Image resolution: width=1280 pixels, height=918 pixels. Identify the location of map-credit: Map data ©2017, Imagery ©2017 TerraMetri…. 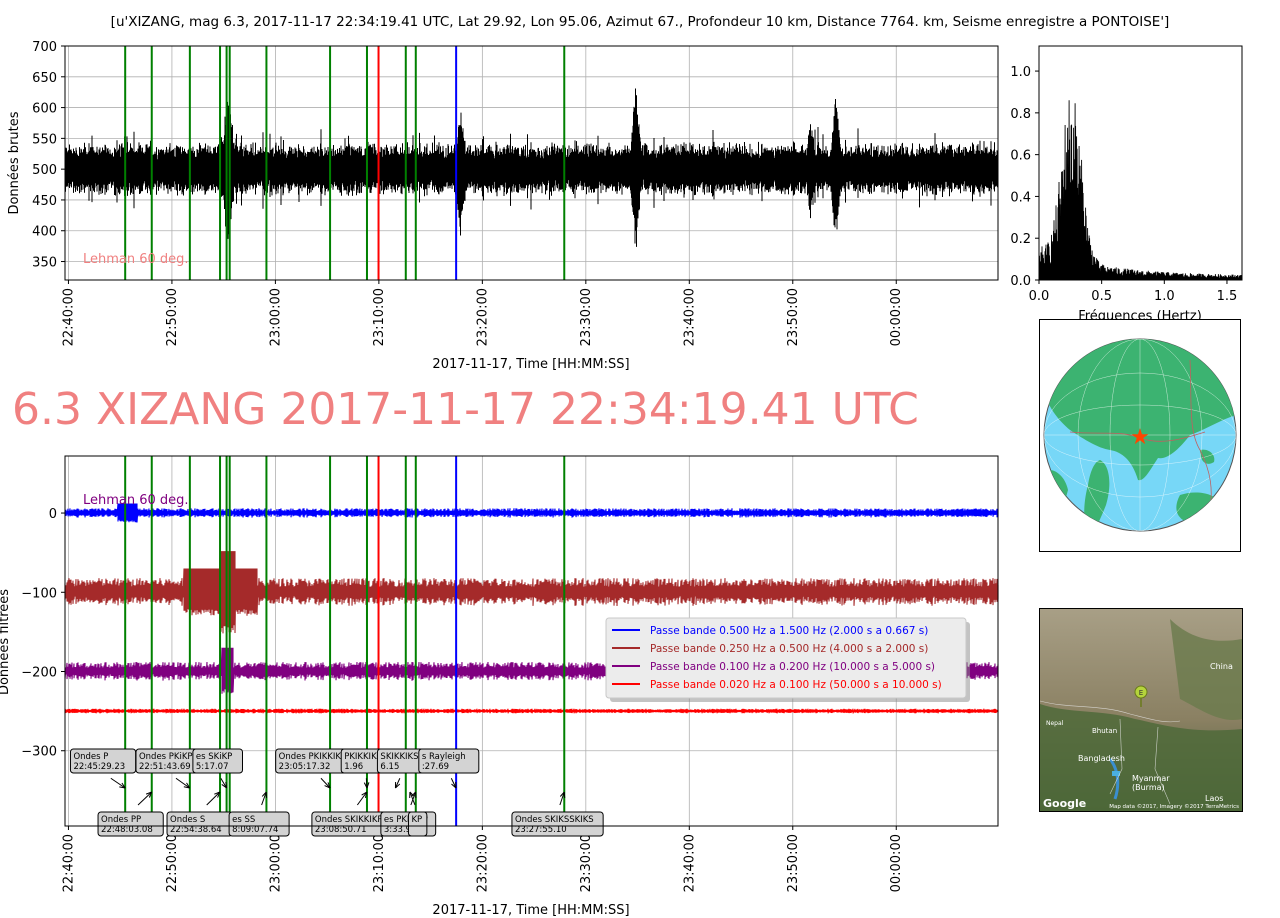
(1174, 806).